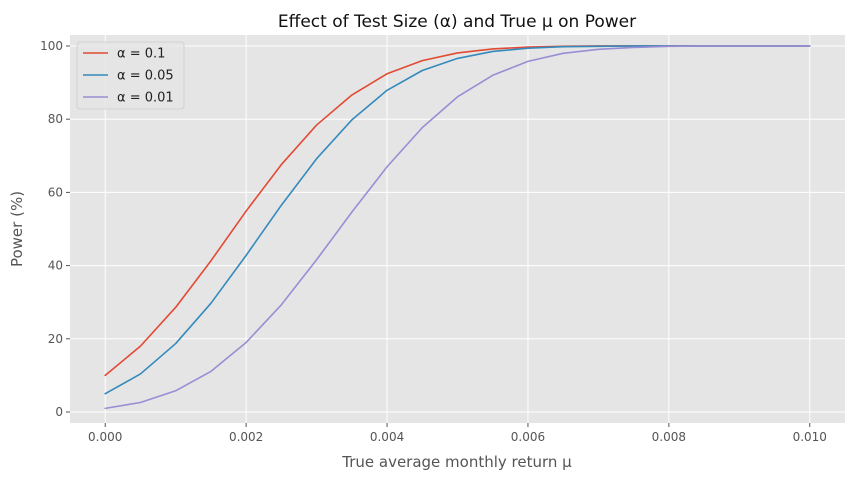 The image size is (854, 481). What do you see at coordinates (457, 433) in the screenshot?
I see `x-axis-ticks: 0.000 0.002 0.004 0.006 0.008 0.010` at bounding box center [457, 433].